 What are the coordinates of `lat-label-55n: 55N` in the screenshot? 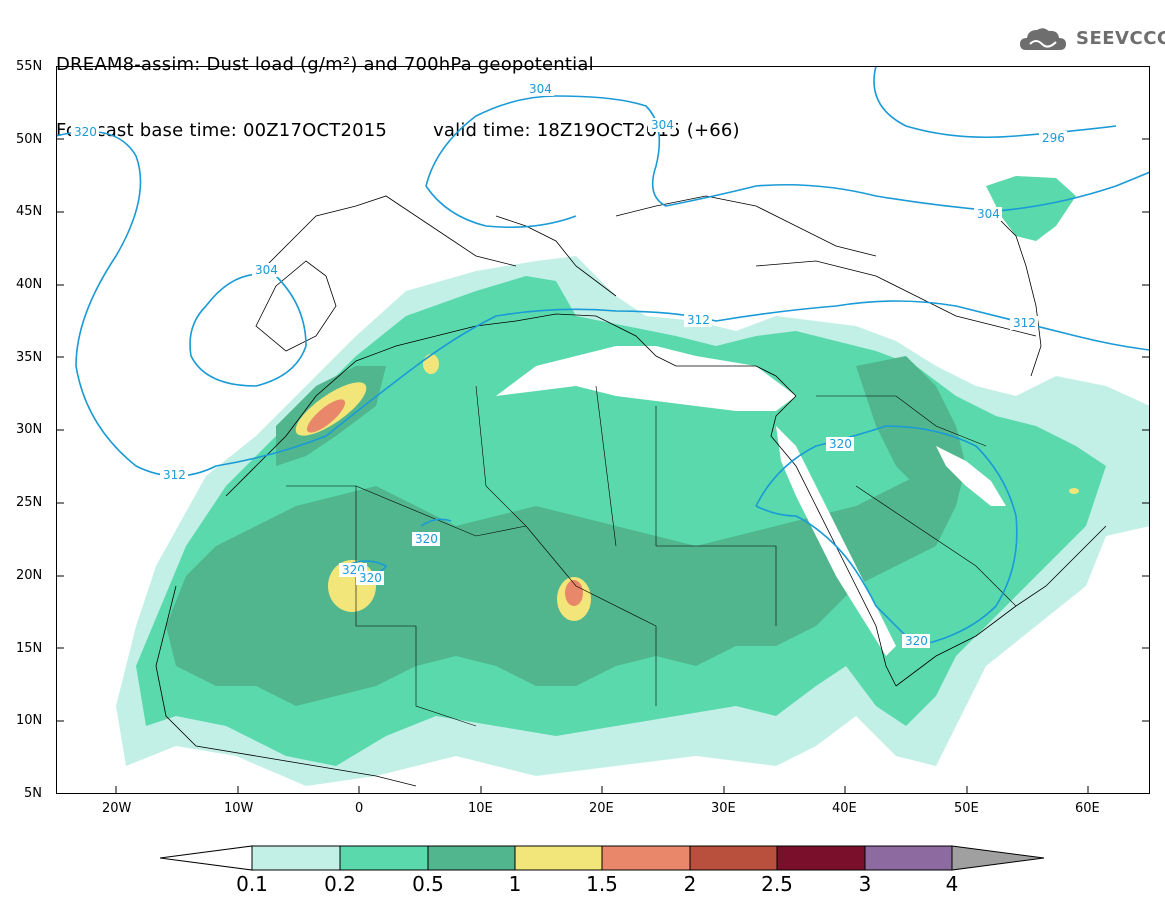 It's located at (29, 66).